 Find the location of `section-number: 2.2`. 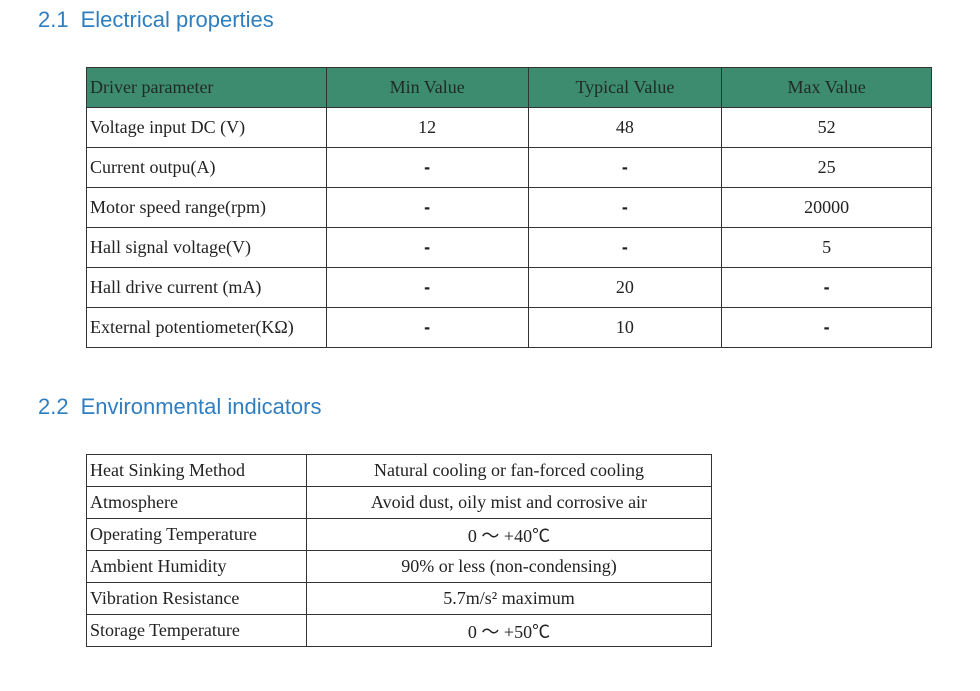

section-number: 2.2 is located at coordinates (53, 406).